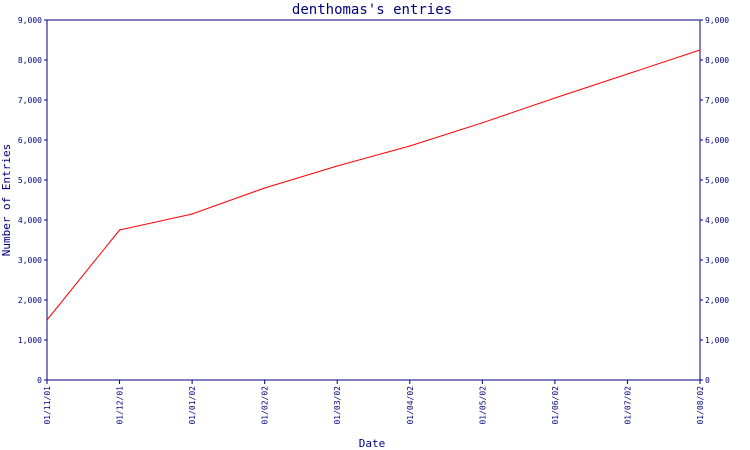 This screenshot has width=750, height=450. What do you see at coordinates (30, 300) in the screenshot?
I see `left-y-tick-label: 2,000` at bounding box center [30, 300].